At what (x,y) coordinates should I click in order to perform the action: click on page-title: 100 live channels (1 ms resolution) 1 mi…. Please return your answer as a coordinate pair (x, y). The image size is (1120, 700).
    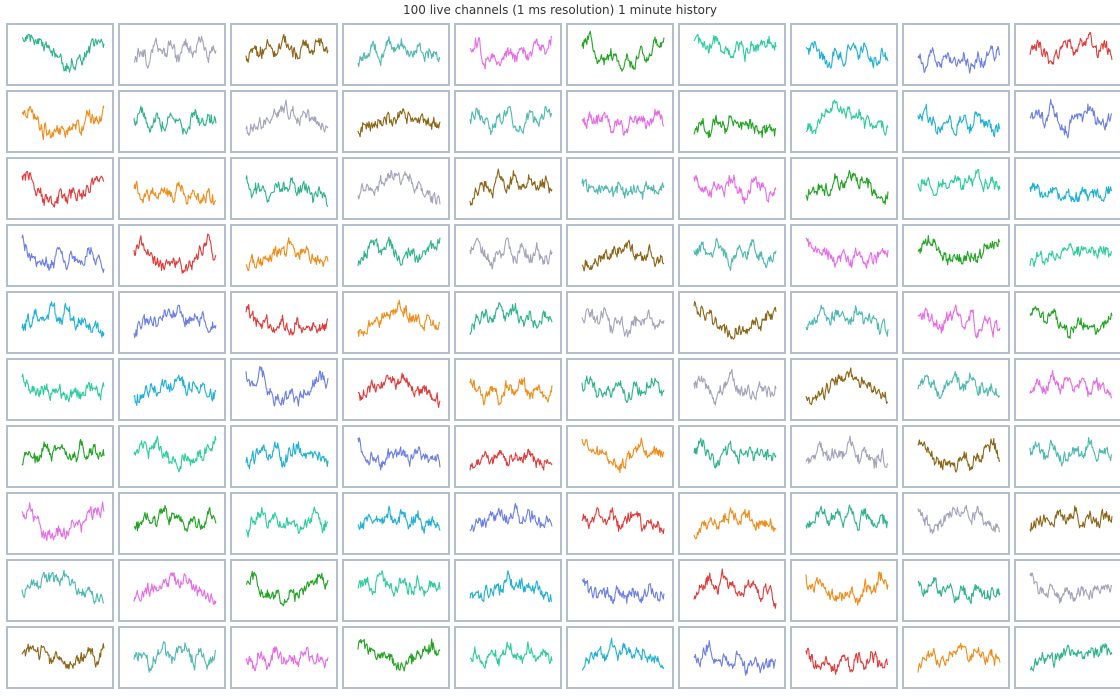
    Looking at the image, I should click on (560, 10).